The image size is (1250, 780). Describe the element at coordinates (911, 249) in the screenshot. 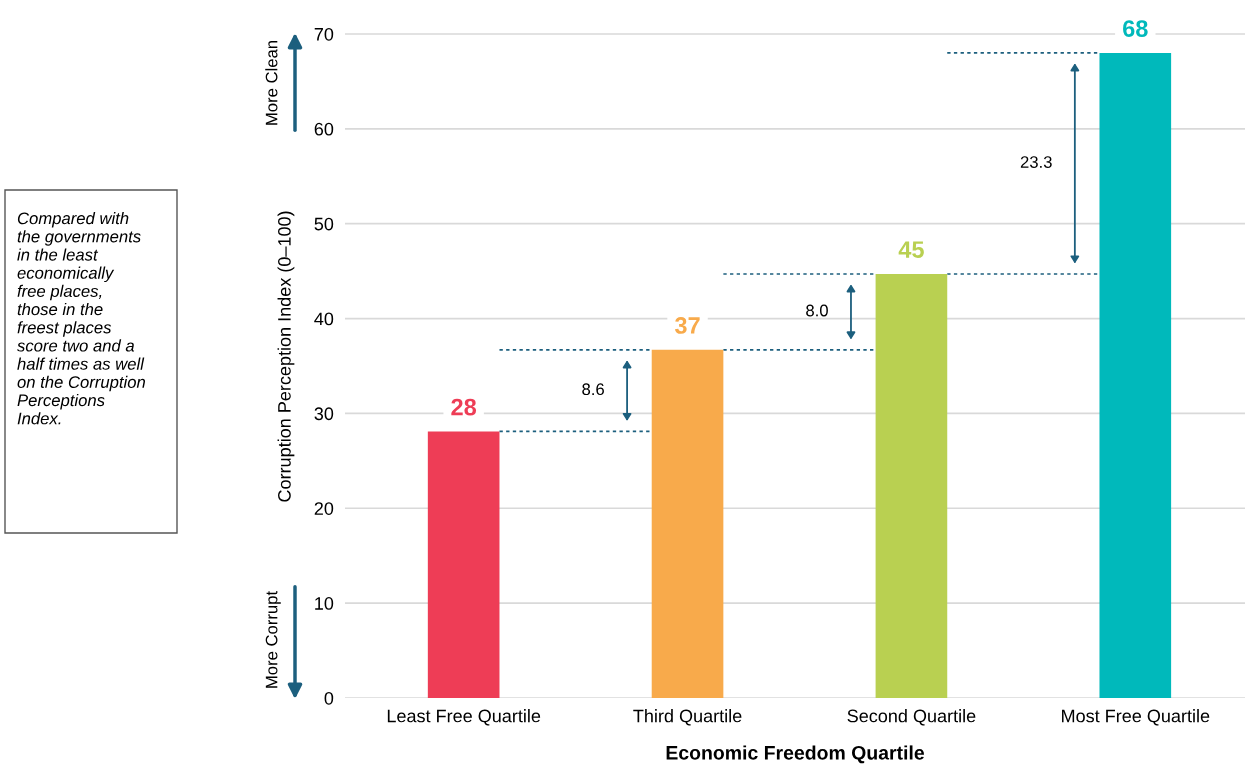

I see `data-label: 45` at that location.